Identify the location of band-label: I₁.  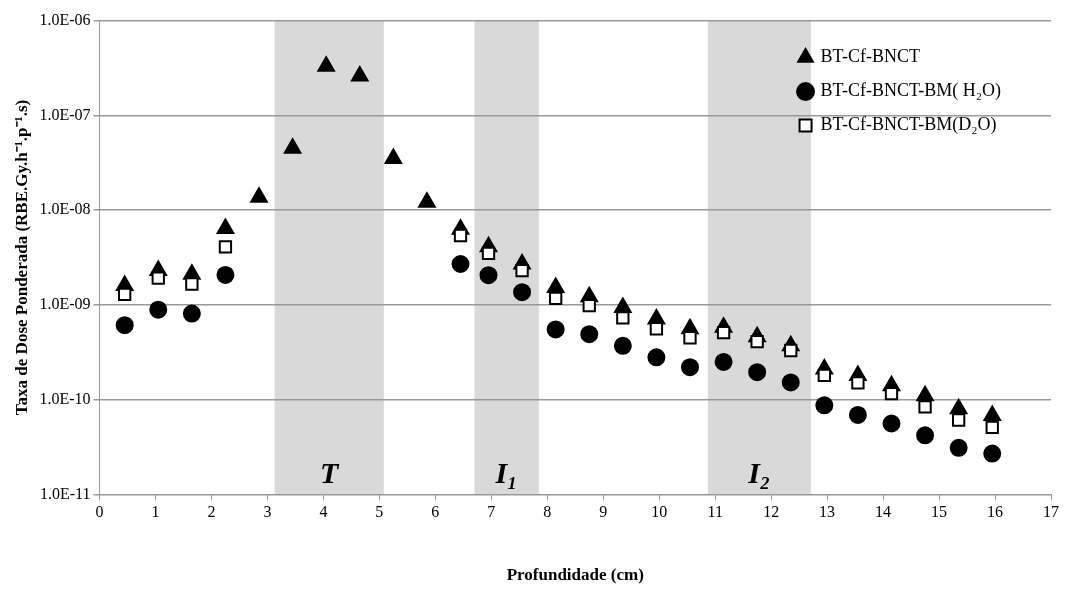
(506, 473).